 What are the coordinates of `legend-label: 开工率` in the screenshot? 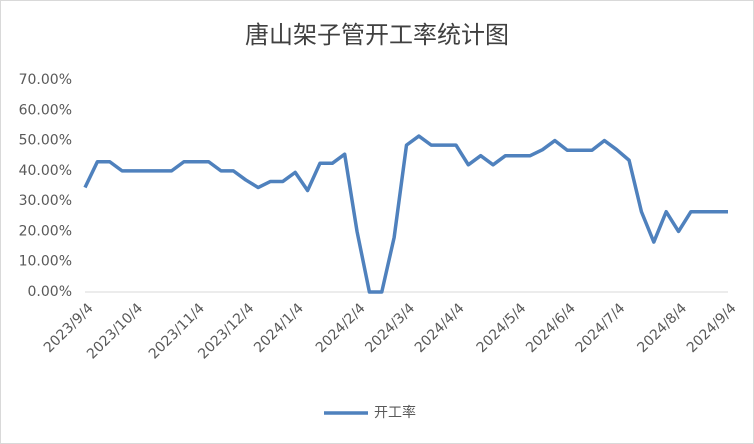 It's located at (395, 412).